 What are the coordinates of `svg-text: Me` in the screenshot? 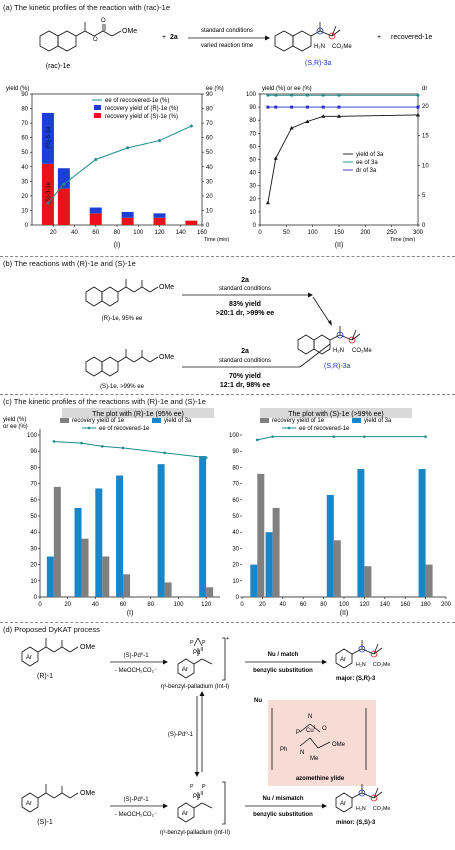 It's located at (314, 759).